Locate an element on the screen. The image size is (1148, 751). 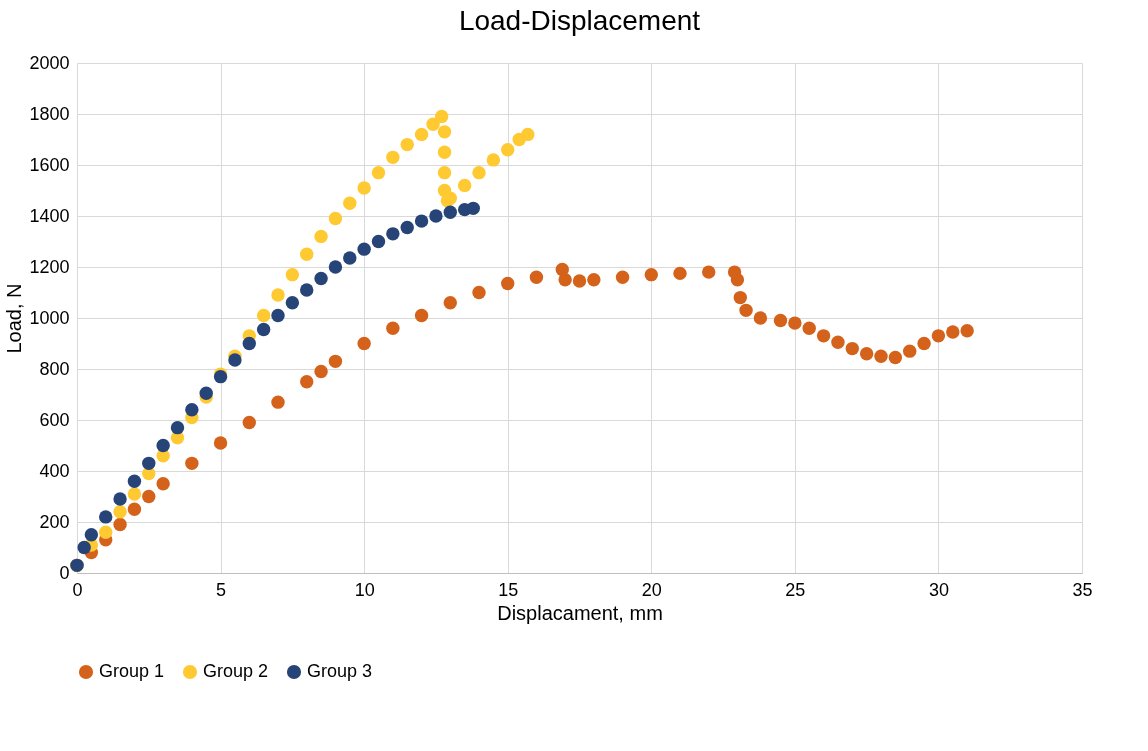
x-tick-label: 25 is located at coordinates (795, 589).